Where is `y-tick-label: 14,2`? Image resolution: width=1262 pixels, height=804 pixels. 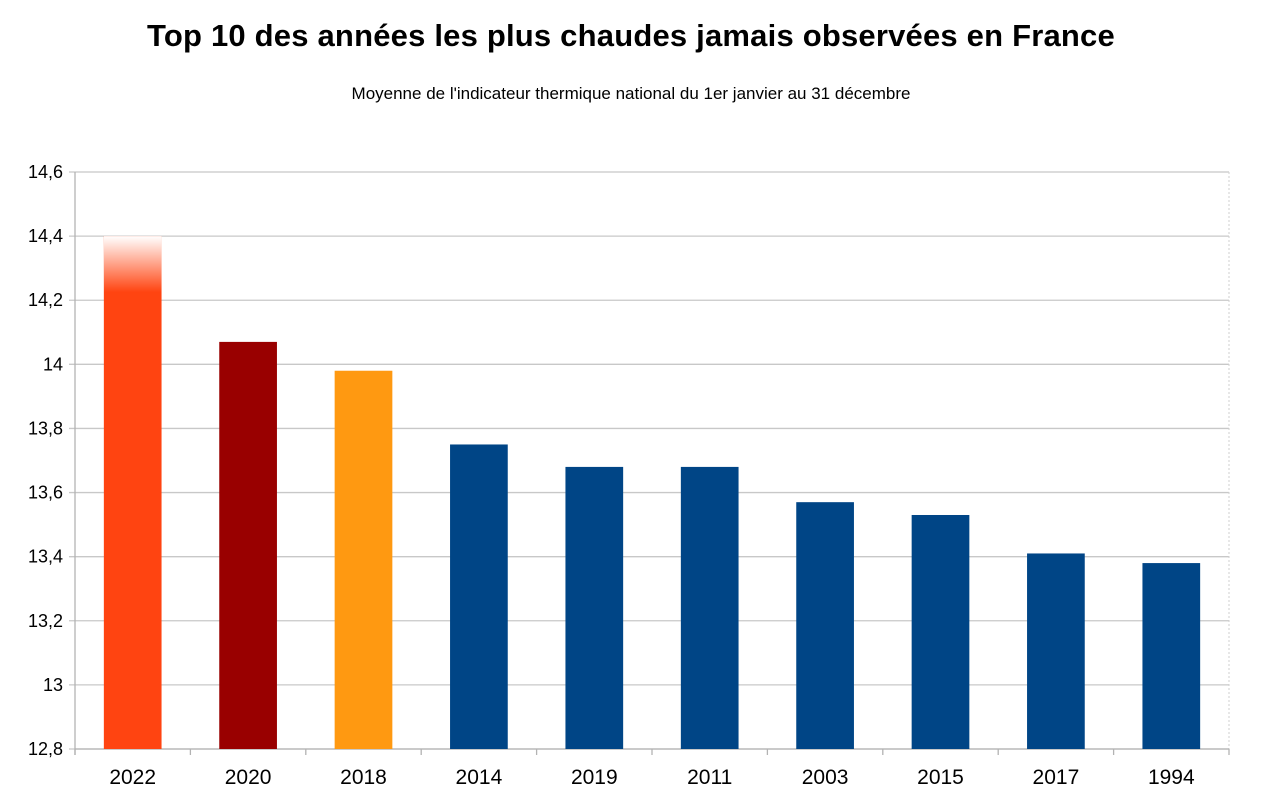
y-tick-label: 14,2 is located at coordinates (45, 300).